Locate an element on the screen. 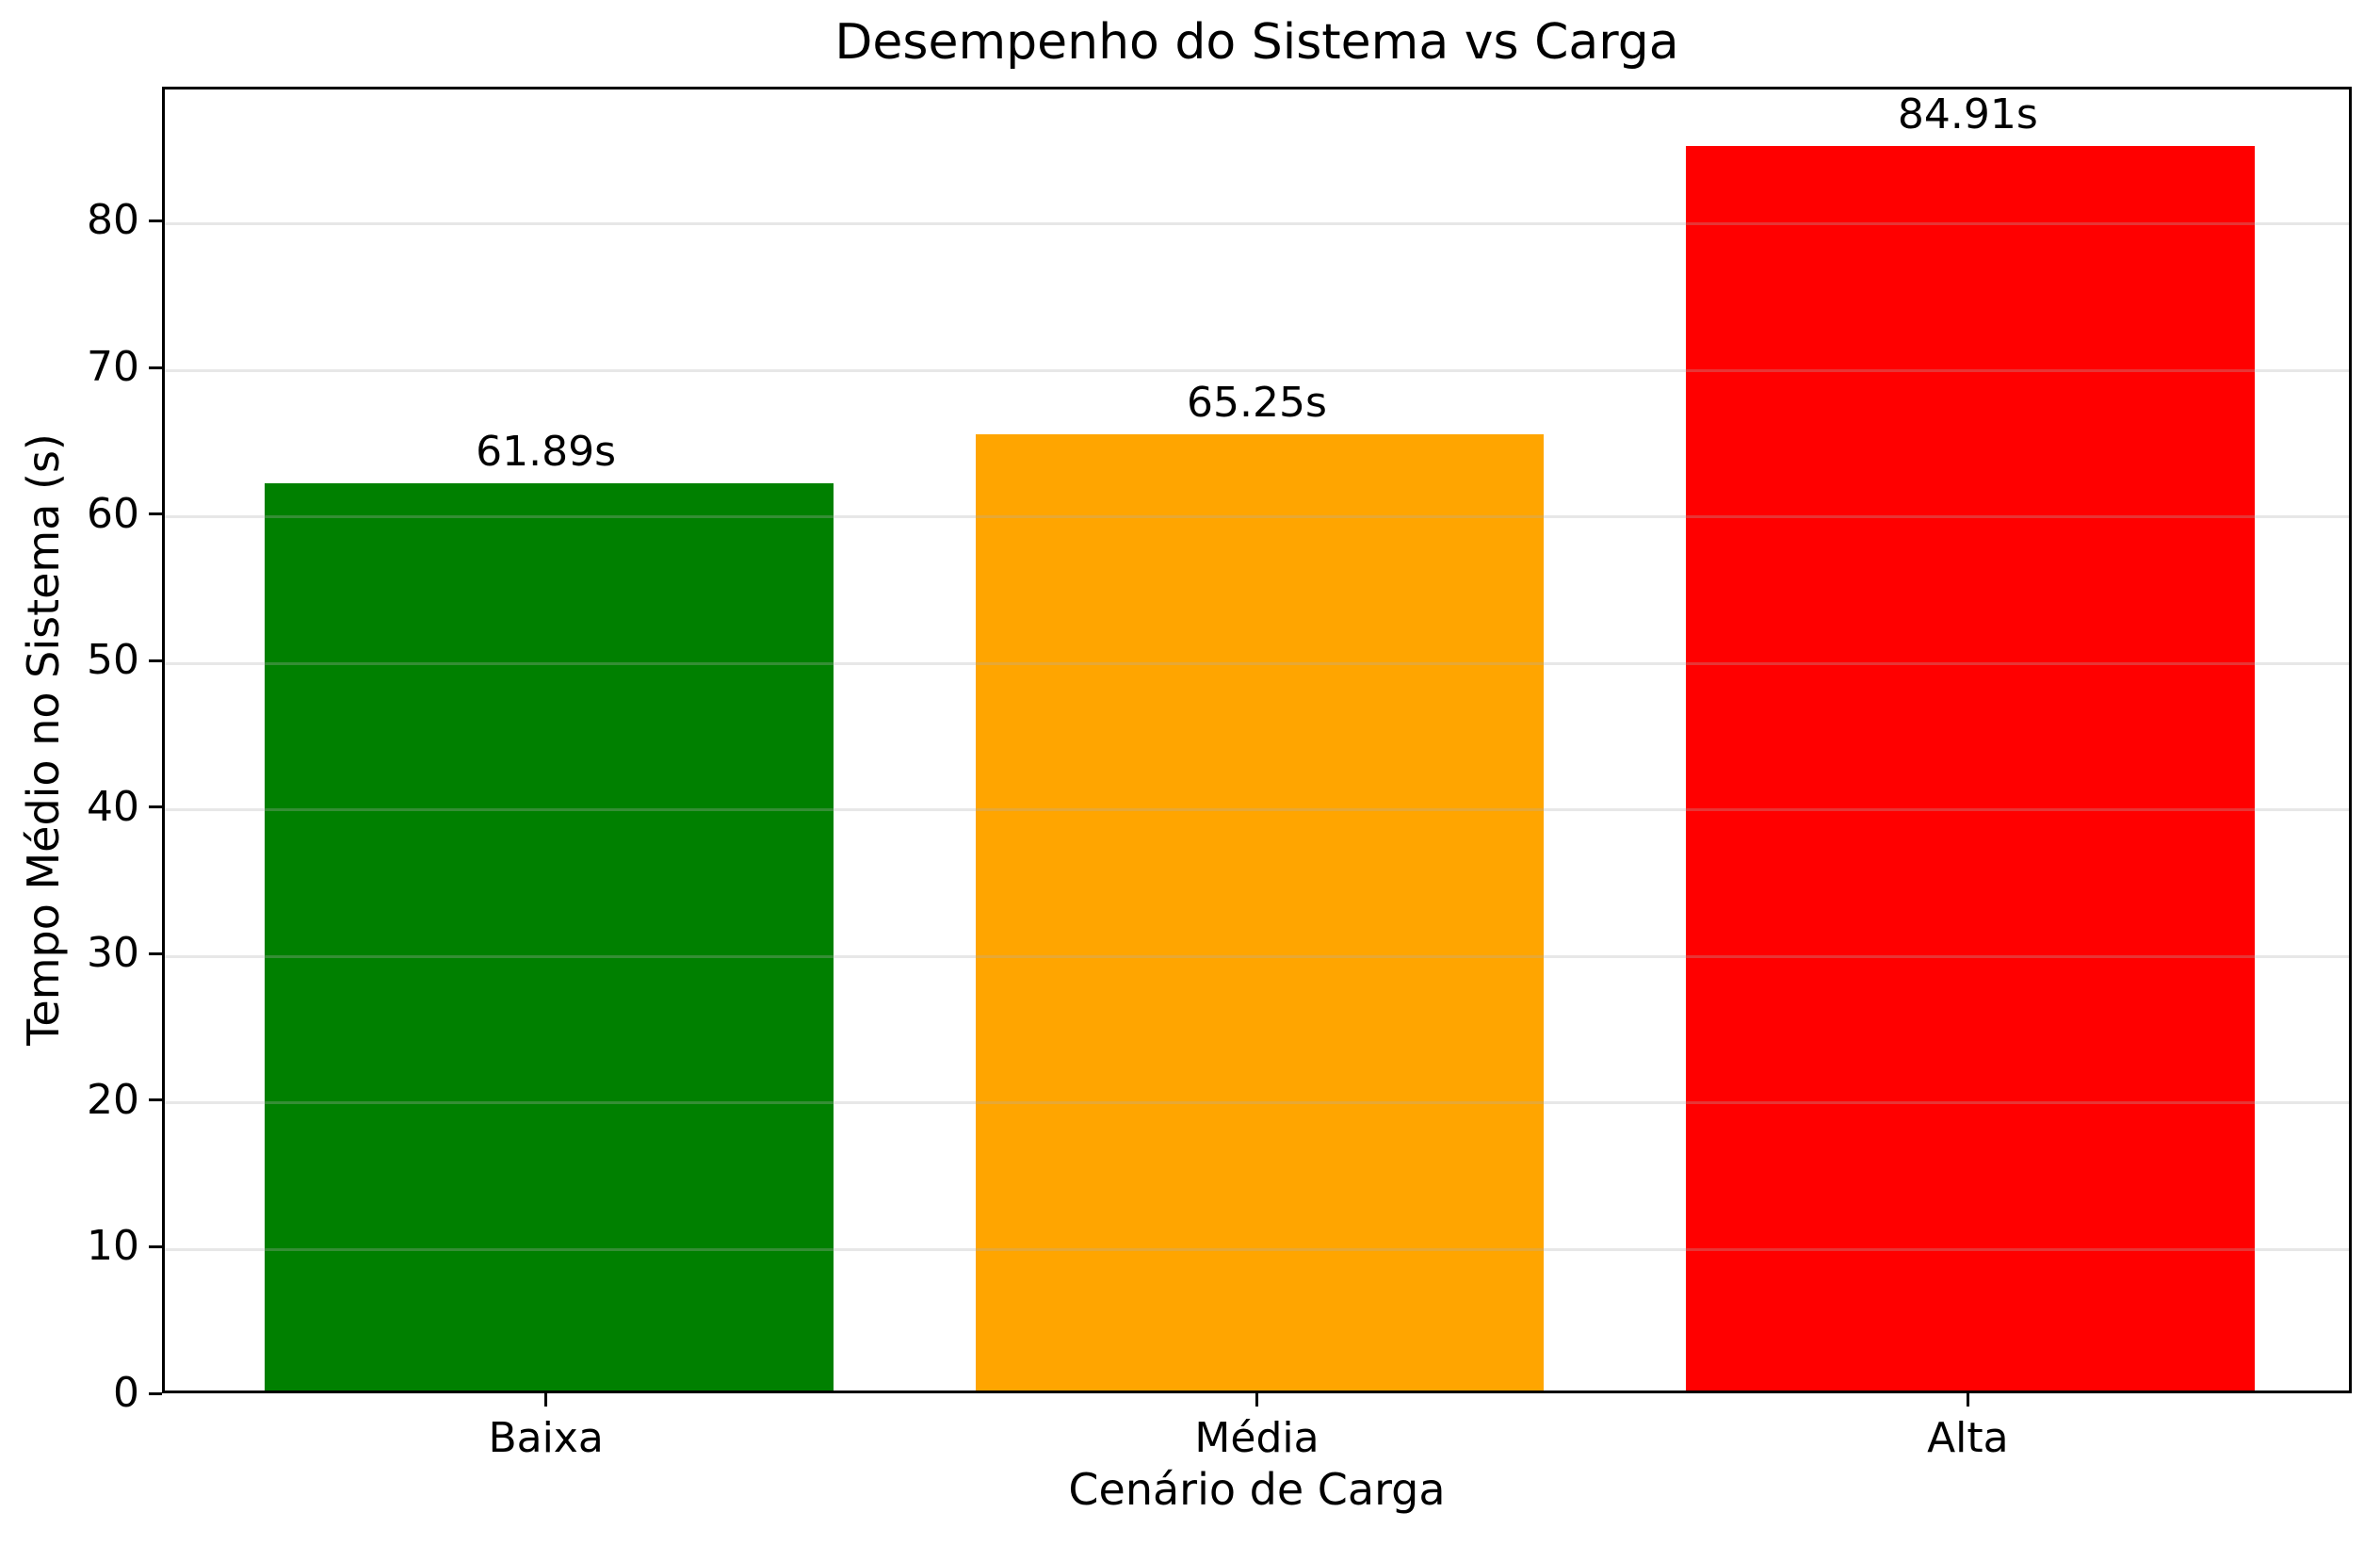 This screenshot has height=1545, width=2380. y-tick-label-20: 20 is located at coordinates (113, 1099).